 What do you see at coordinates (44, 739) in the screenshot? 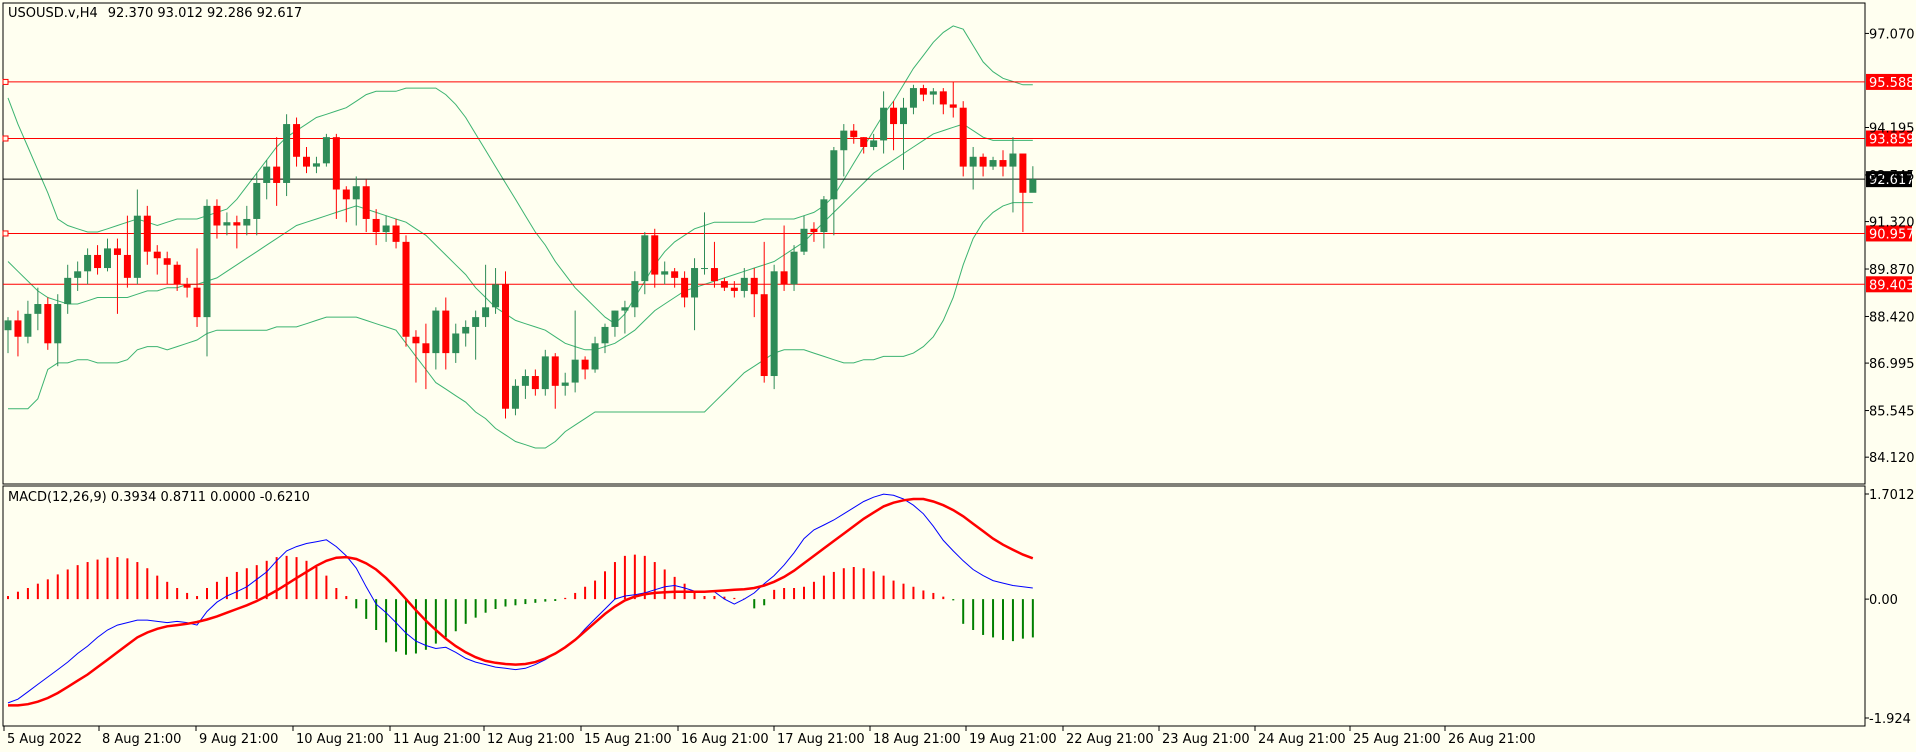
I see `time-tick-label: 5 Aug 2022` at bounding box center [44, 739].